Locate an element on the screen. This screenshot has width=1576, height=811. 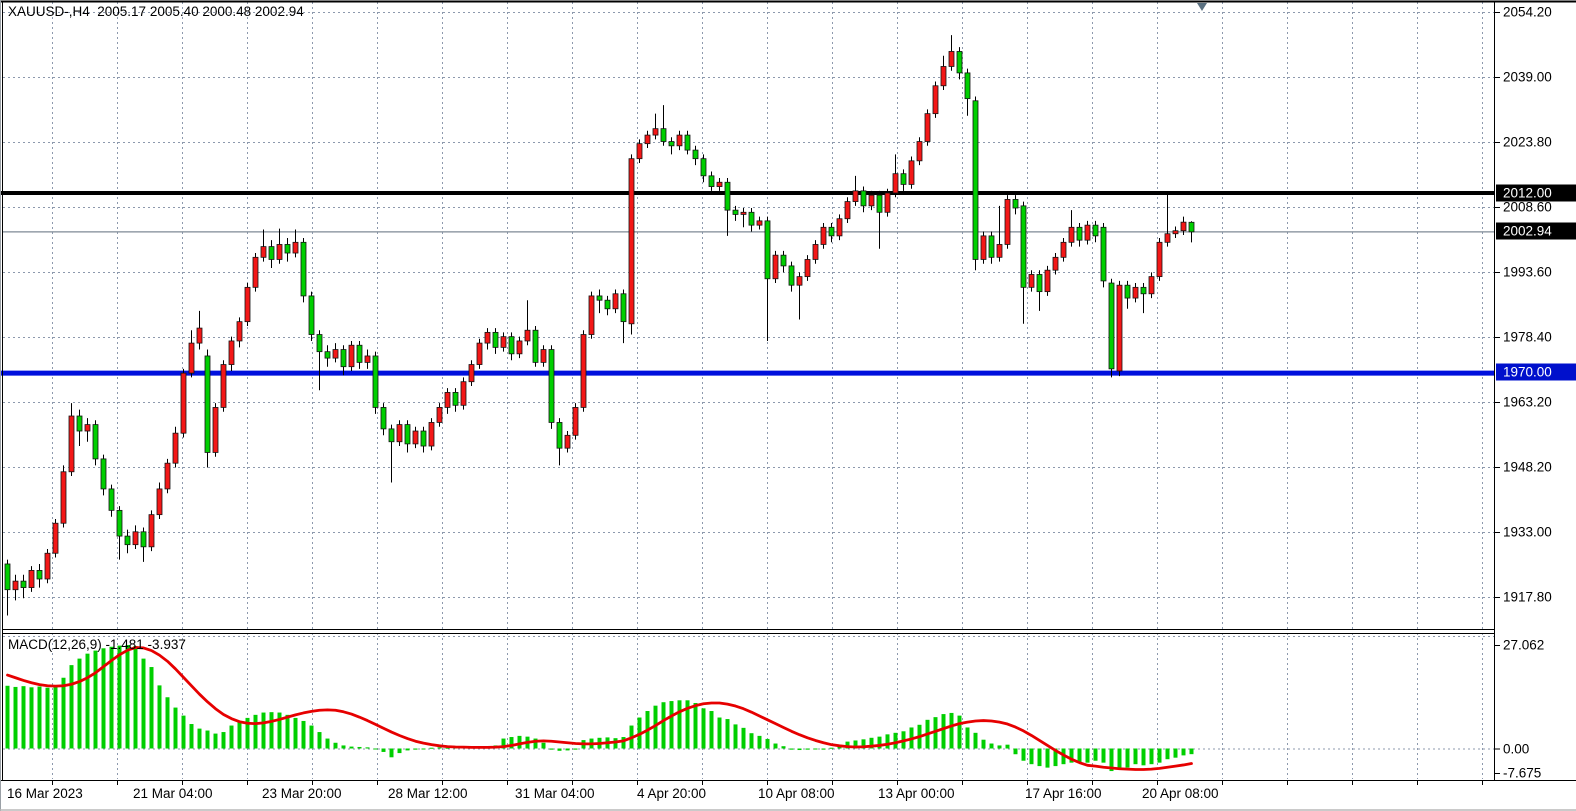
price-axis-label: 1933.00 is located at coordinates (1527, 532).